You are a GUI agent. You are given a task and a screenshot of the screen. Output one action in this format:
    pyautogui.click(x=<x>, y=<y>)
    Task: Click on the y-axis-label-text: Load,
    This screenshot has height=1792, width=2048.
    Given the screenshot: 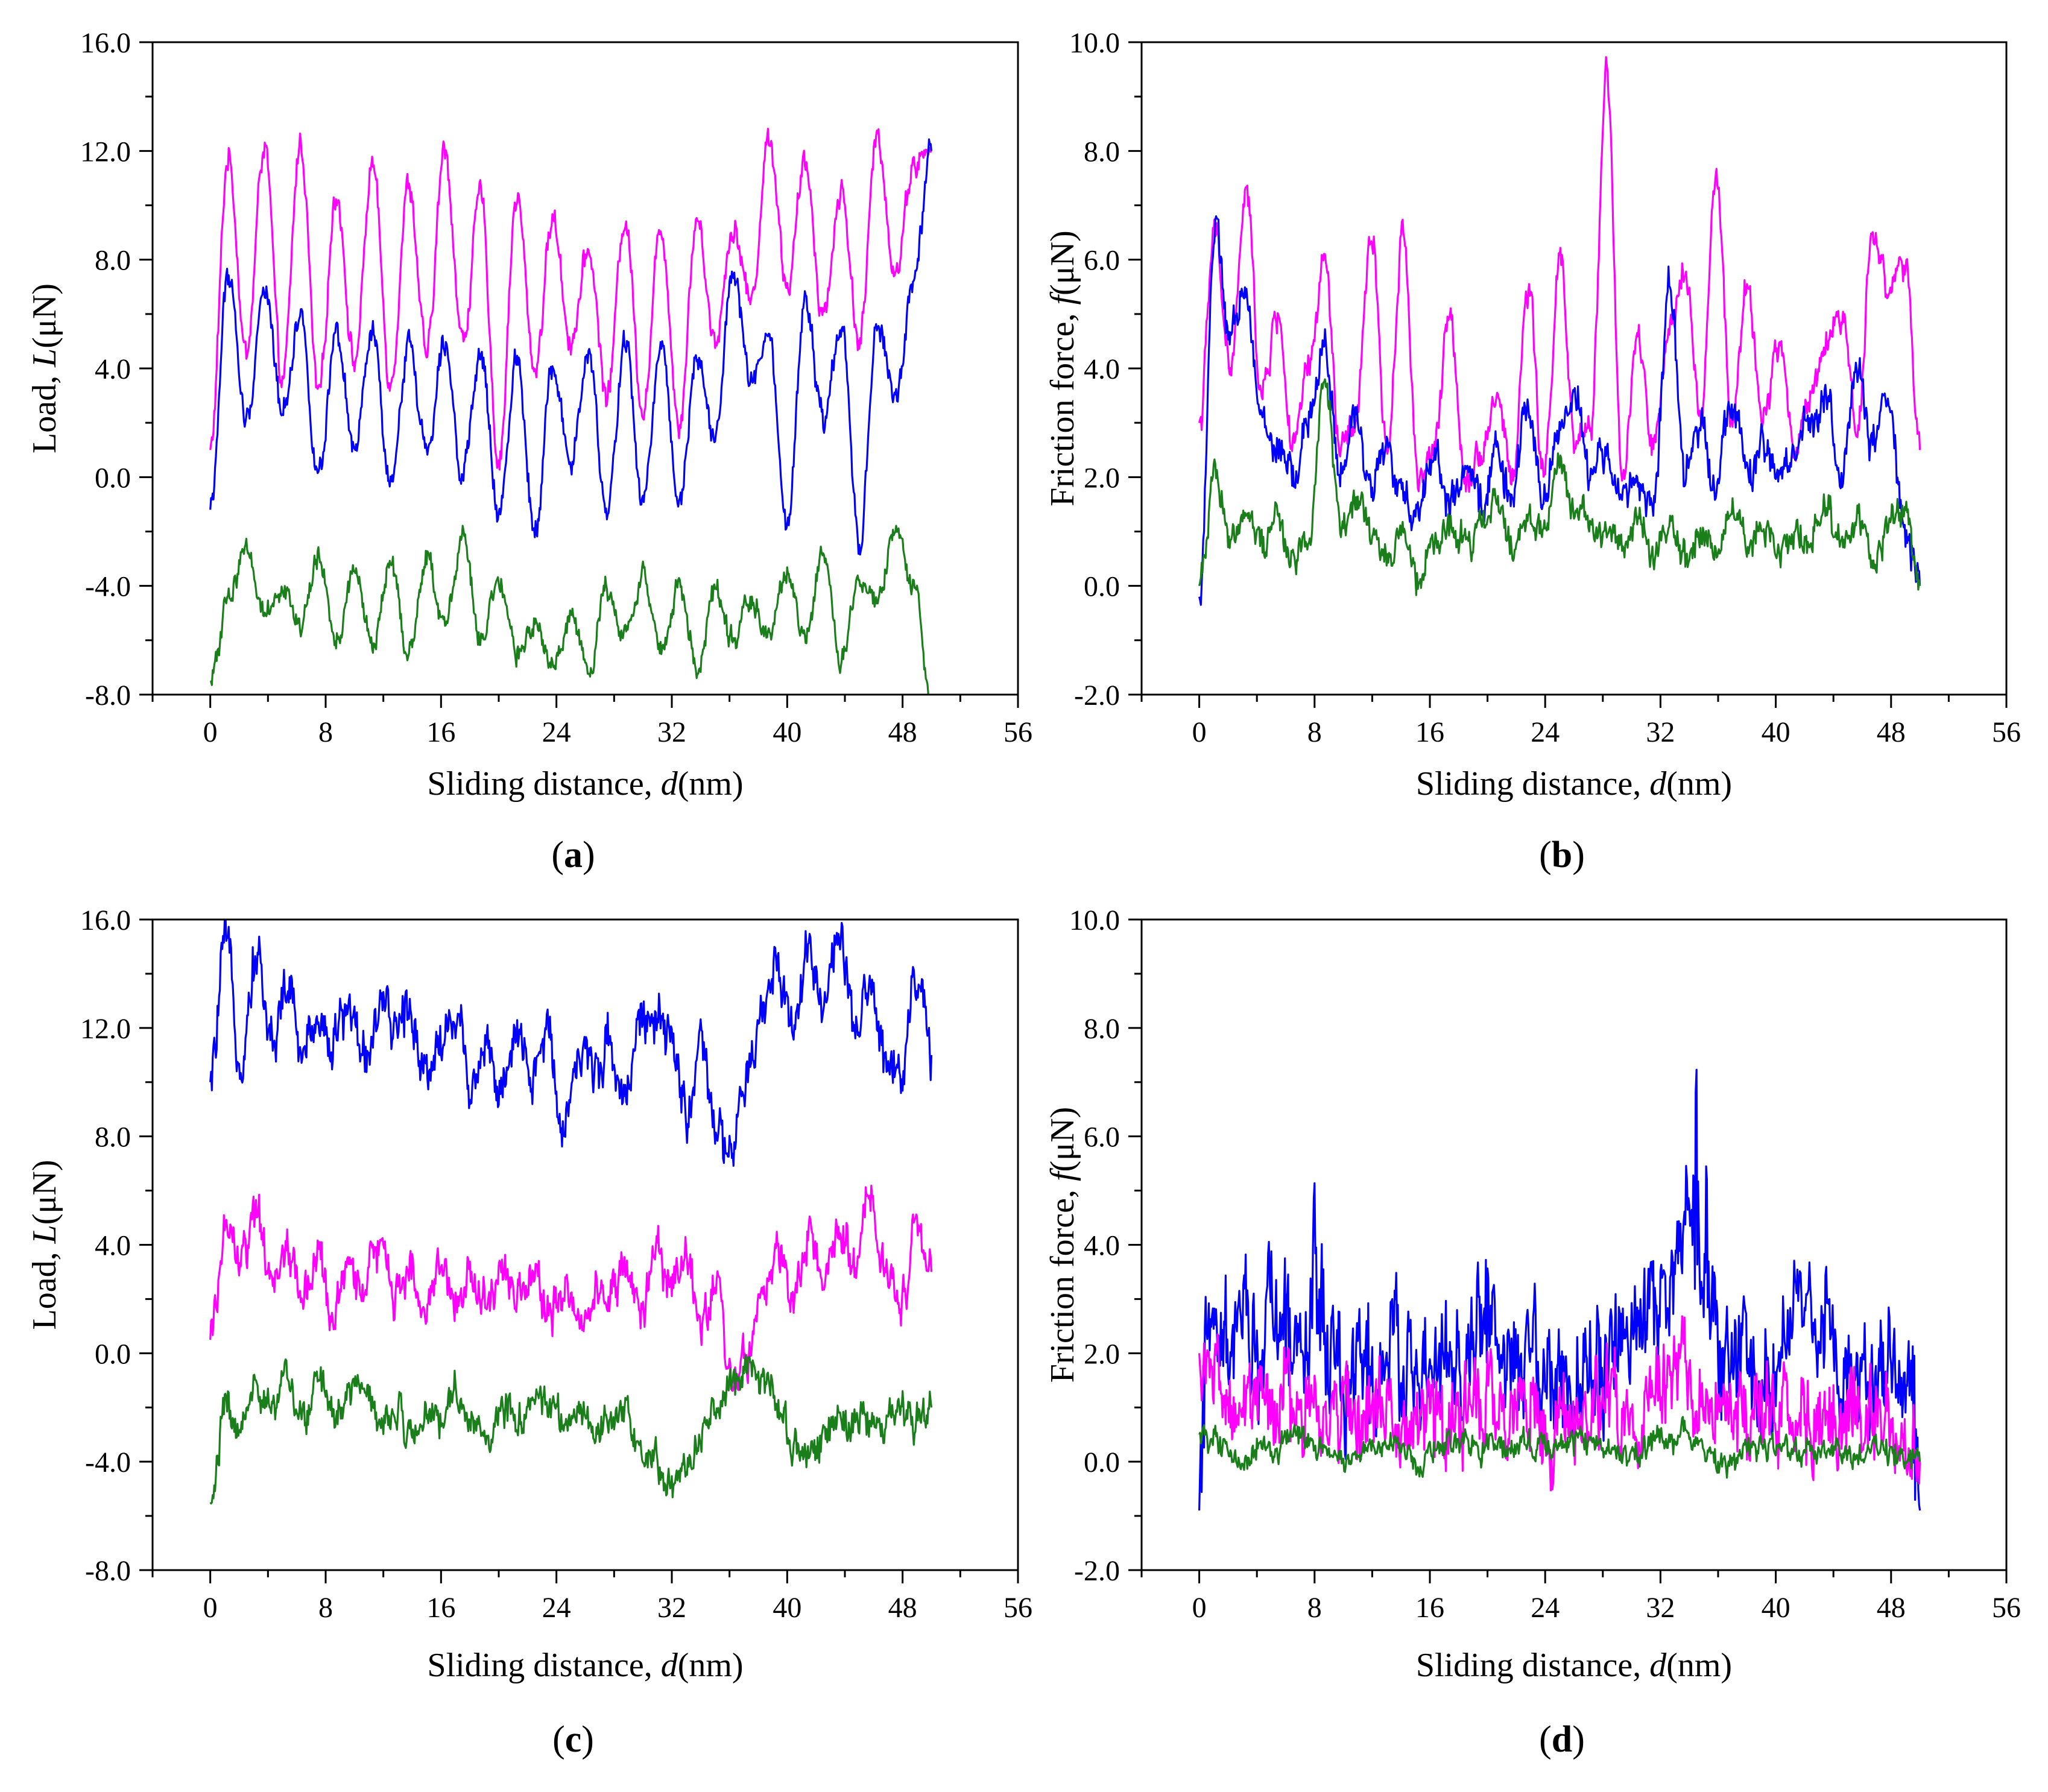 What is the action you would take?
    pyautogui.click(x=44, y=1286)
    